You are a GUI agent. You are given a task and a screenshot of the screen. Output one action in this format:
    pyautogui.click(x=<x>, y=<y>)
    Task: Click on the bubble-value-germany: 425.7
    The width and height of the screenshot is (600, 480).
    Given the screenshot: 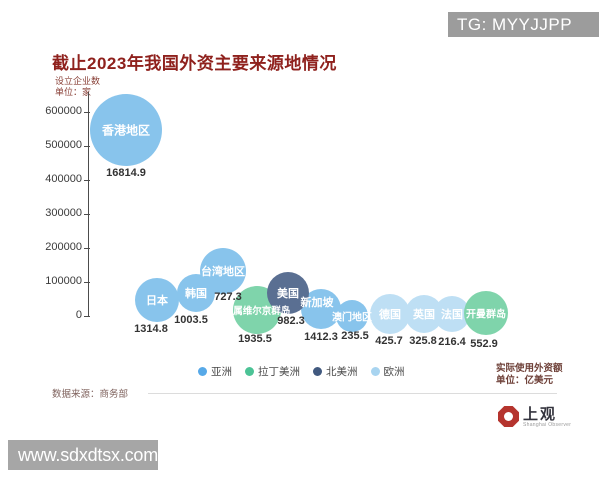 What is the action you would take?
    pyautogui.click(x=389, y=340)
    